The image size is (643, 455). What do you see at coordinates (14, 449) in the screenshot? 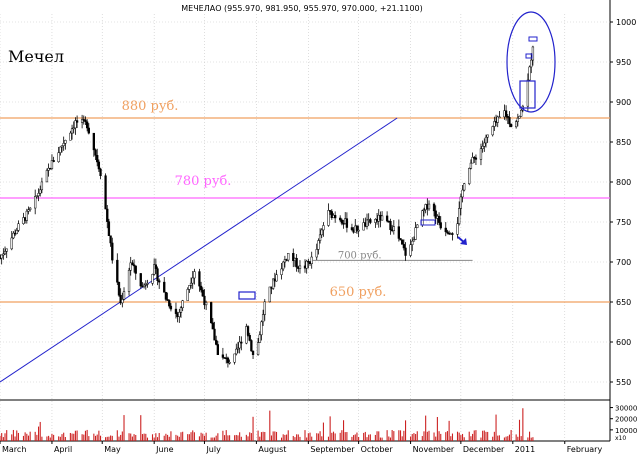
I see `x-tick-label: March` at bounding box center [14, 449].